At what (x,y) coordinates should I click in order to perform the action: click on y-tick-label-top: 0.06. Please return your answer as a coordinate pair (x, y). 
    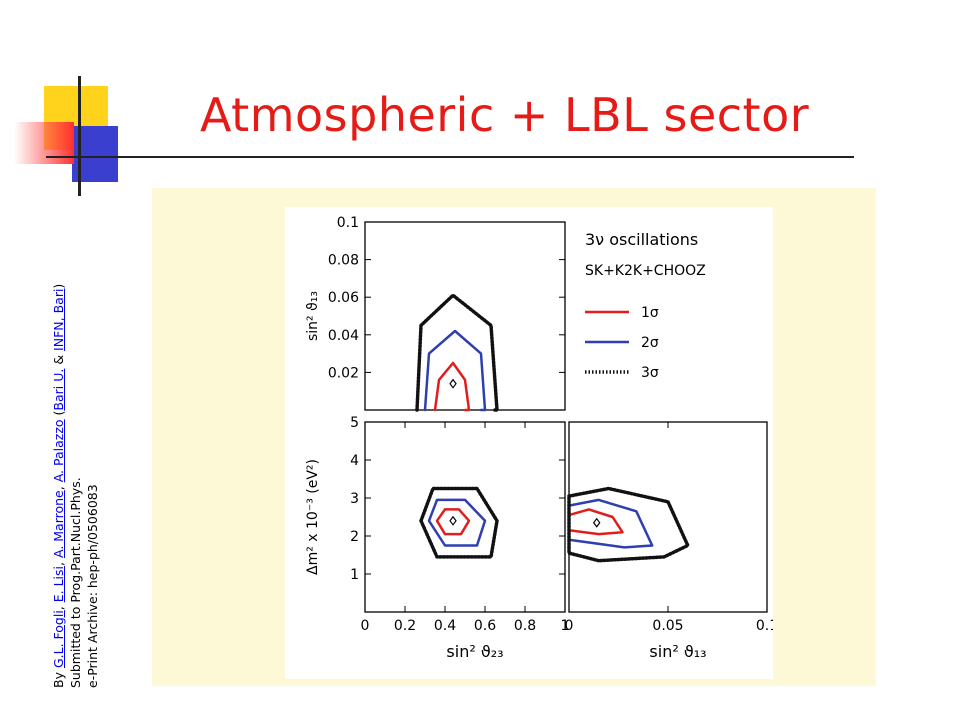
    Looking at the image, I should click on (343, 298).